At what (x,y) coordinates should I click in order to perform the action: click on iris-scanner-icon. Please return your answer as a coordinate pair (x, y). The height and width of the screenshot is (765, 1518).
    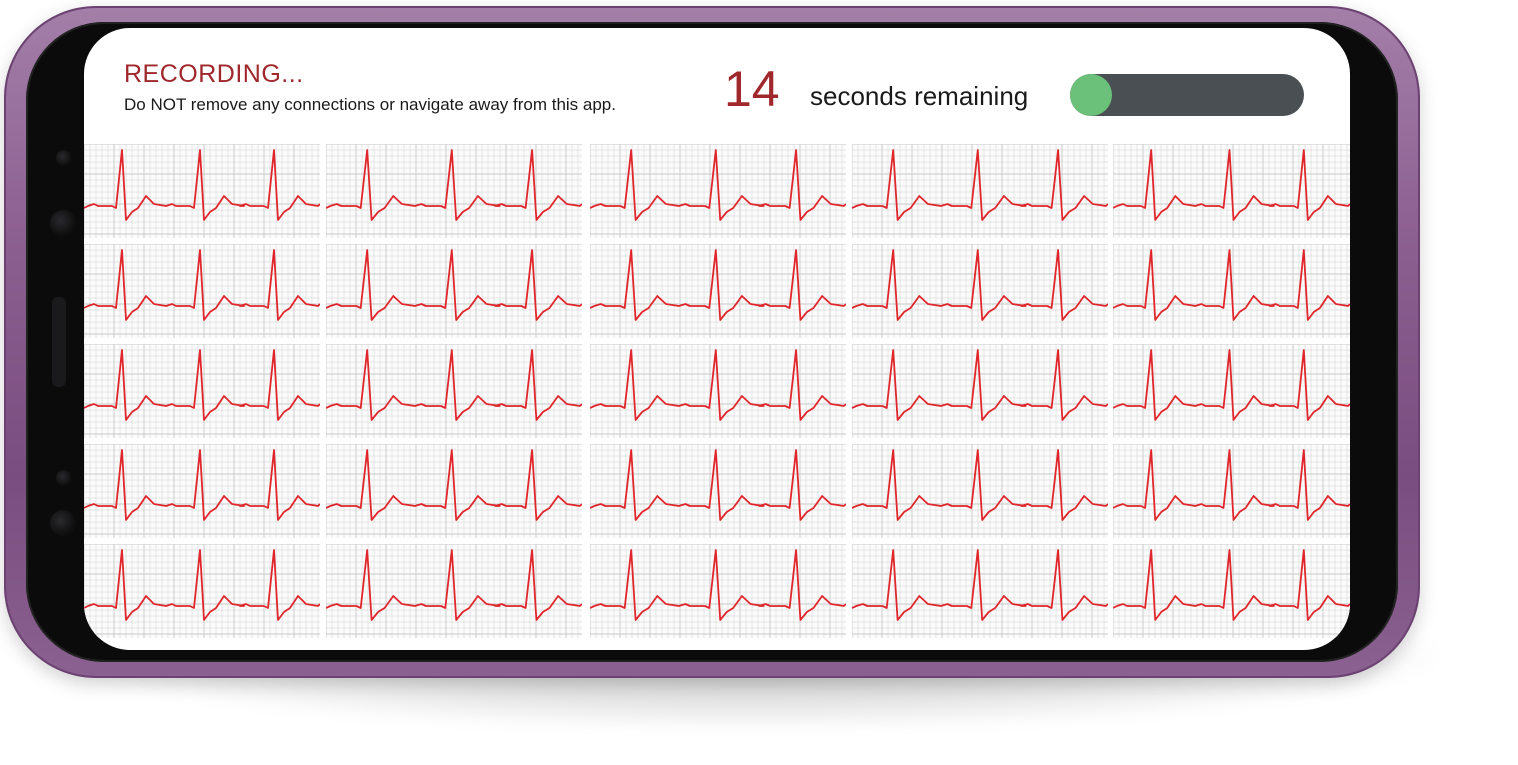
    Looking at the image, I should click on (64, 478).